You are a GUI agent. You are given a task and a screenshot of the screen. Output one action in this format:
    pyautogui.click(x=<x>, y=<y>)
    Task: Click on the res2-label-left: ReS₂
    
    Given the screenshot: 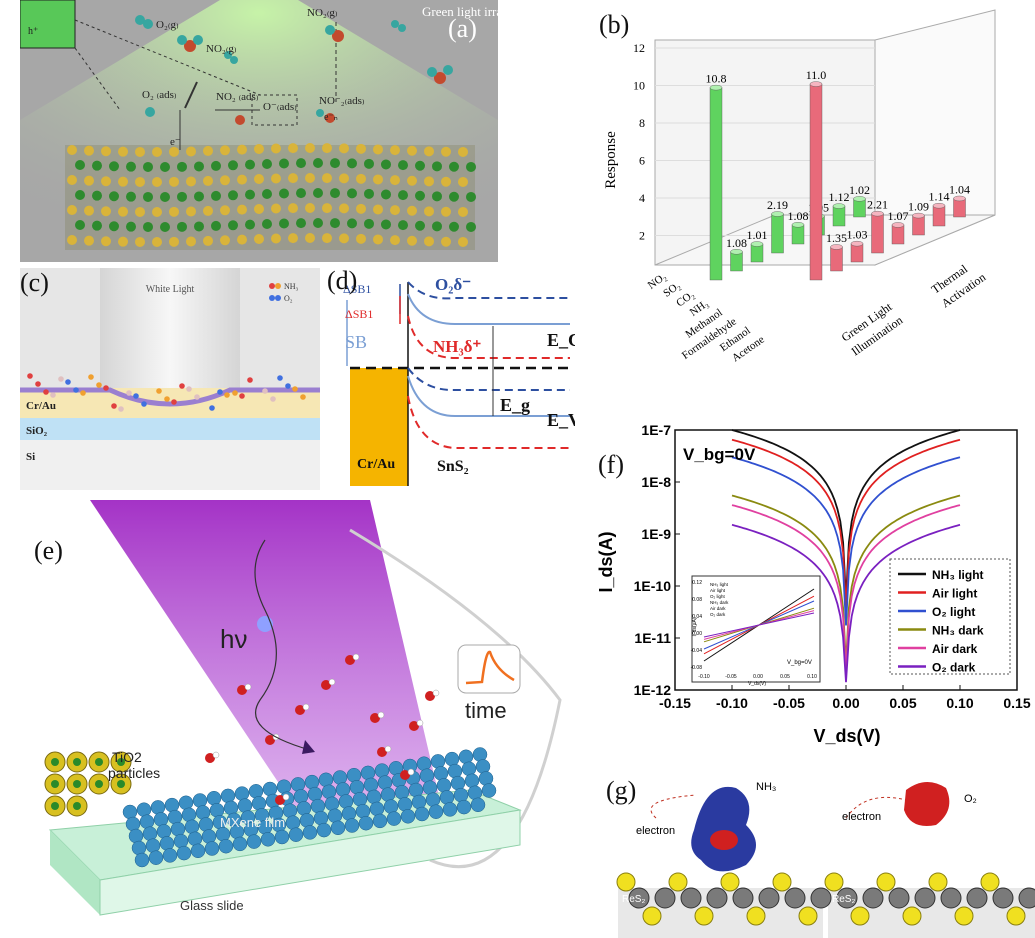 What is the action you would take?
    pyautogui.click(x=633, y=899)
    